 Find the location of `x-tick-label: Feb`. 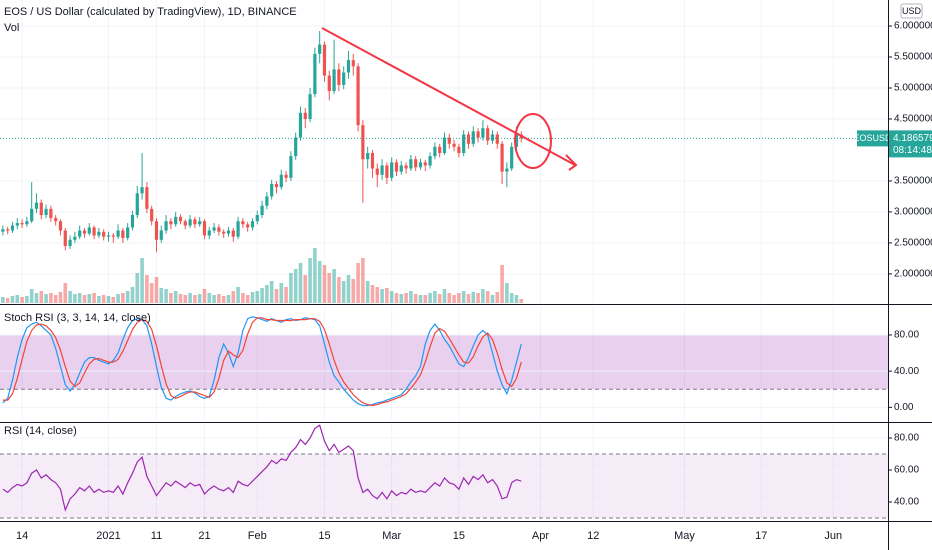

x-tick-label: Feb is located at coordinates (257, 536).